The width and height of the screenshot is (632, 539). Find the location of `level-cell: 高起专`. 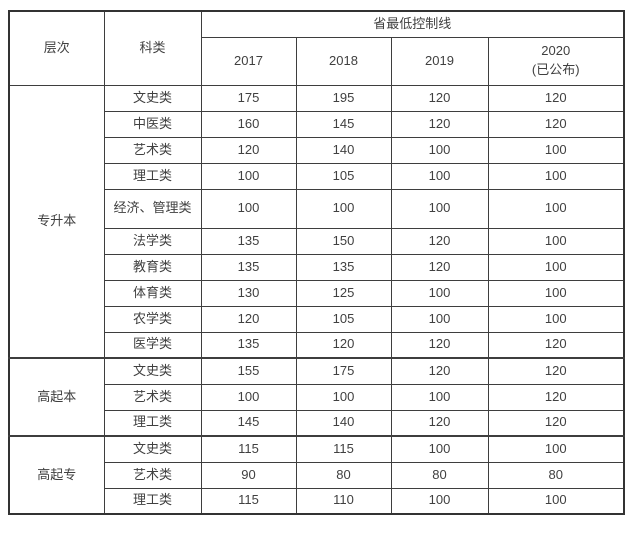

level-cell: 高起专 is located at coordinates (56, 475).